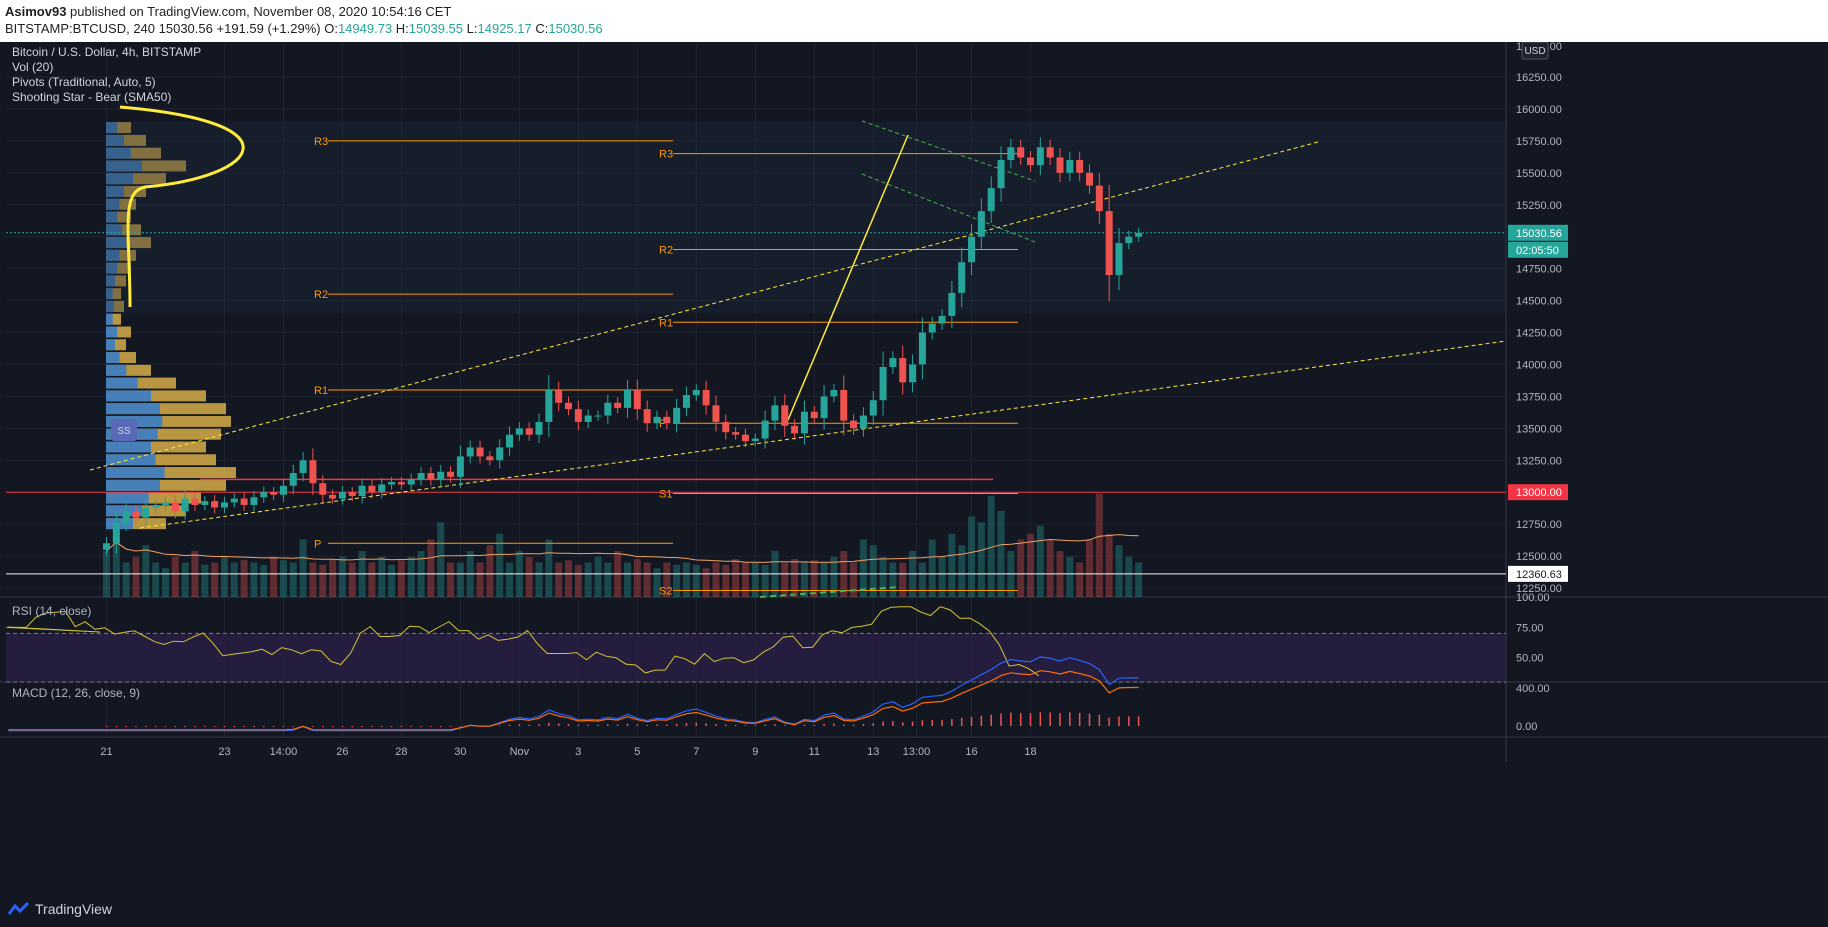 This screenshot has height=927, width=1828. I want to click on signal-line, so click(573, 700).